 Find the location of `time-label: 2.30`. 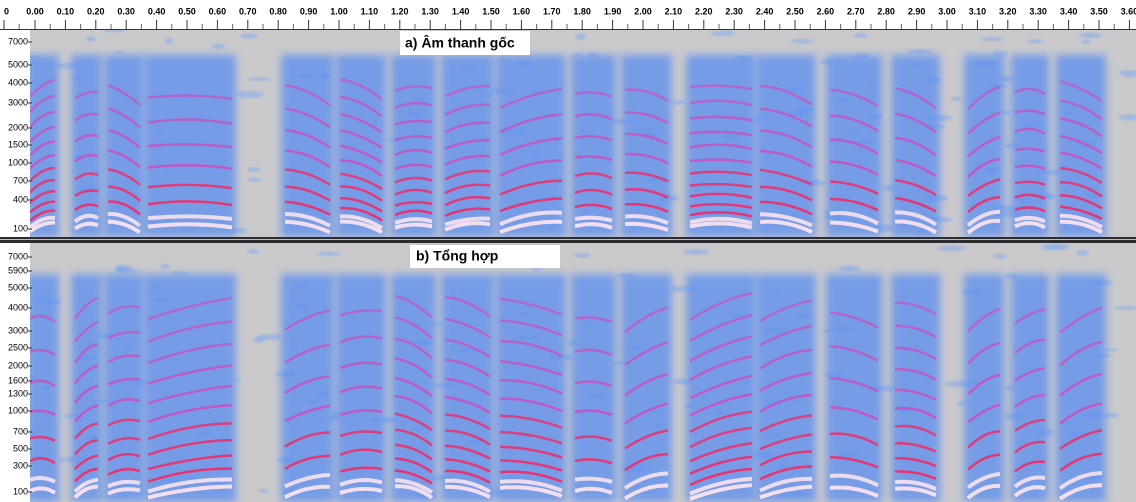

time-label: 2.30 is located at coordinates (734, 11).